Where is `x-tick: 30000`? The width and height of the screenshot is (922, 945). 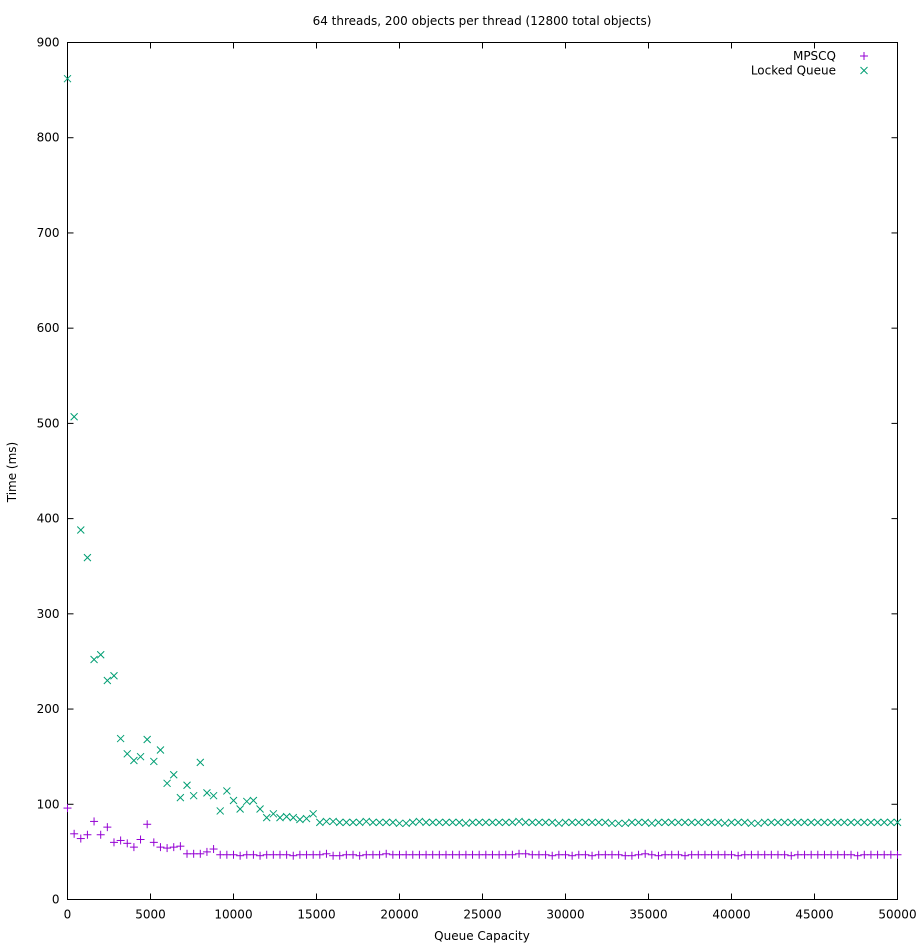 x-tick: 30000 is located at coordinates (565, 482).